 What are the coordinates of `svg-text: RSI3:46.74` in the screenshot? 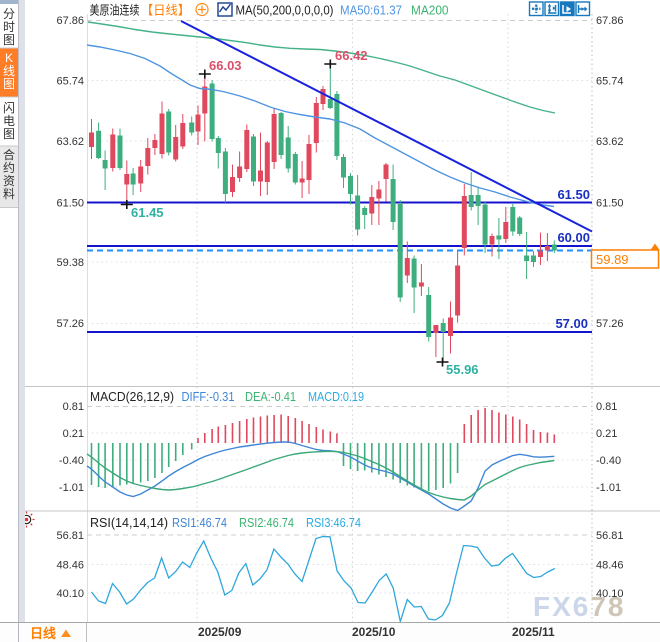 It's located at (333, 523).